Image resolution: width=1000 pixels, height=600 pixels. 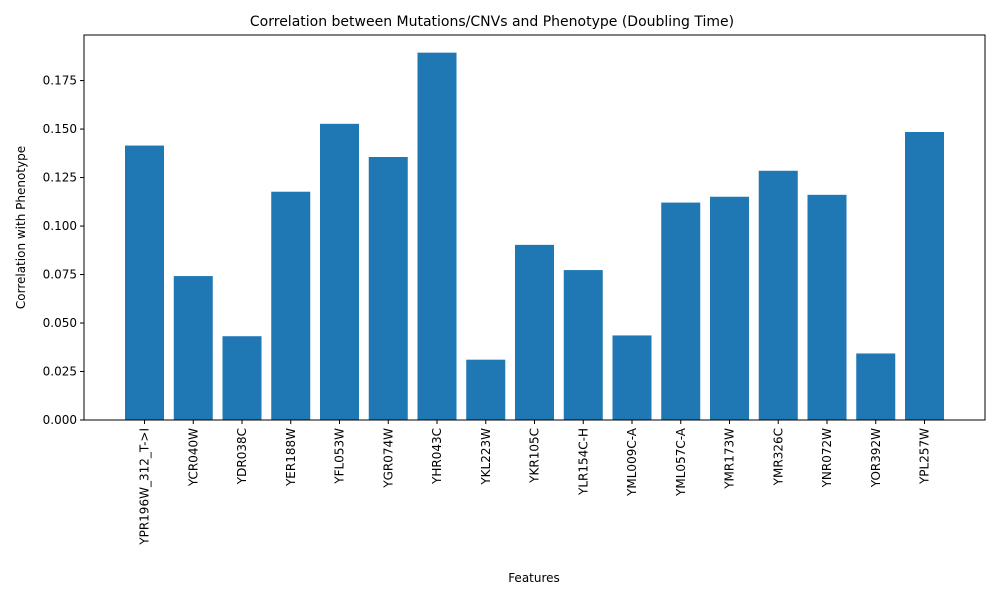 What do you see at coordinates (63, 250) in the screenshot?
I see `y-axis: 0.000 0.025 0.050 0.075 0.100 0.125 0.150 0.175` at bounding box center [63, 250].